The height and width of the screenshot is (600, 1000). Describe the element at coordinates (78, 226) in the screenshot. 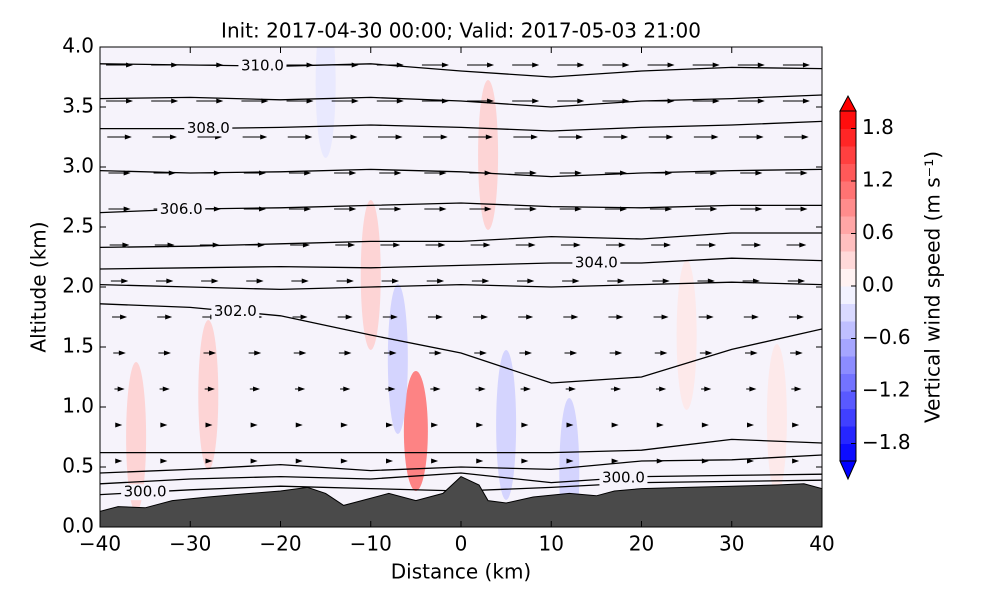

I see `y-tick-label: 2.5` at that location.